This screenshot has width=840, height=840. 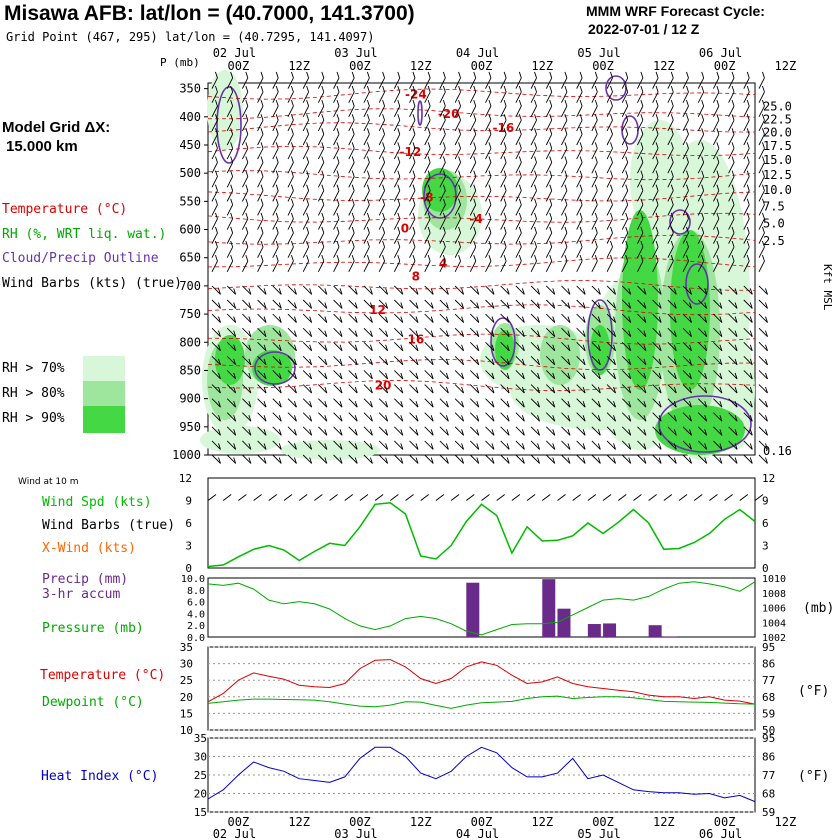 I want to click on isotherm-label: -24, so click(x=416, y=94).